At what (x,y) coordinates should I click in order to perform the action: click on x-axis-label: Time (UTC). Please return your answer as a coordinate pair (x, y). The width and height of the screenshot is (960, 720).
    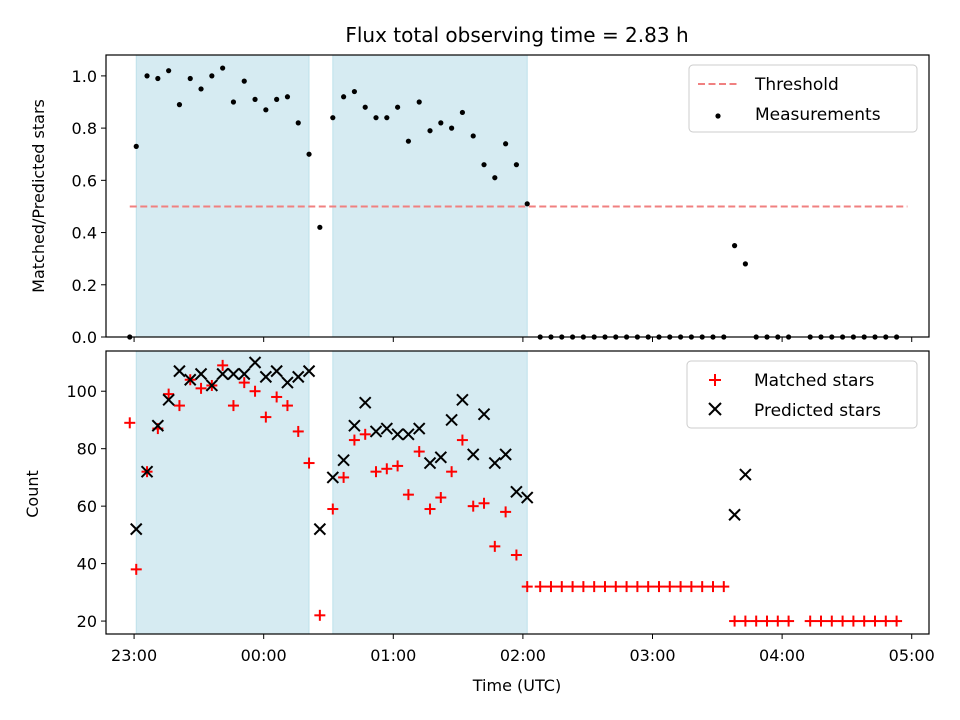
    Looking at the image, I should click on (516, 685).